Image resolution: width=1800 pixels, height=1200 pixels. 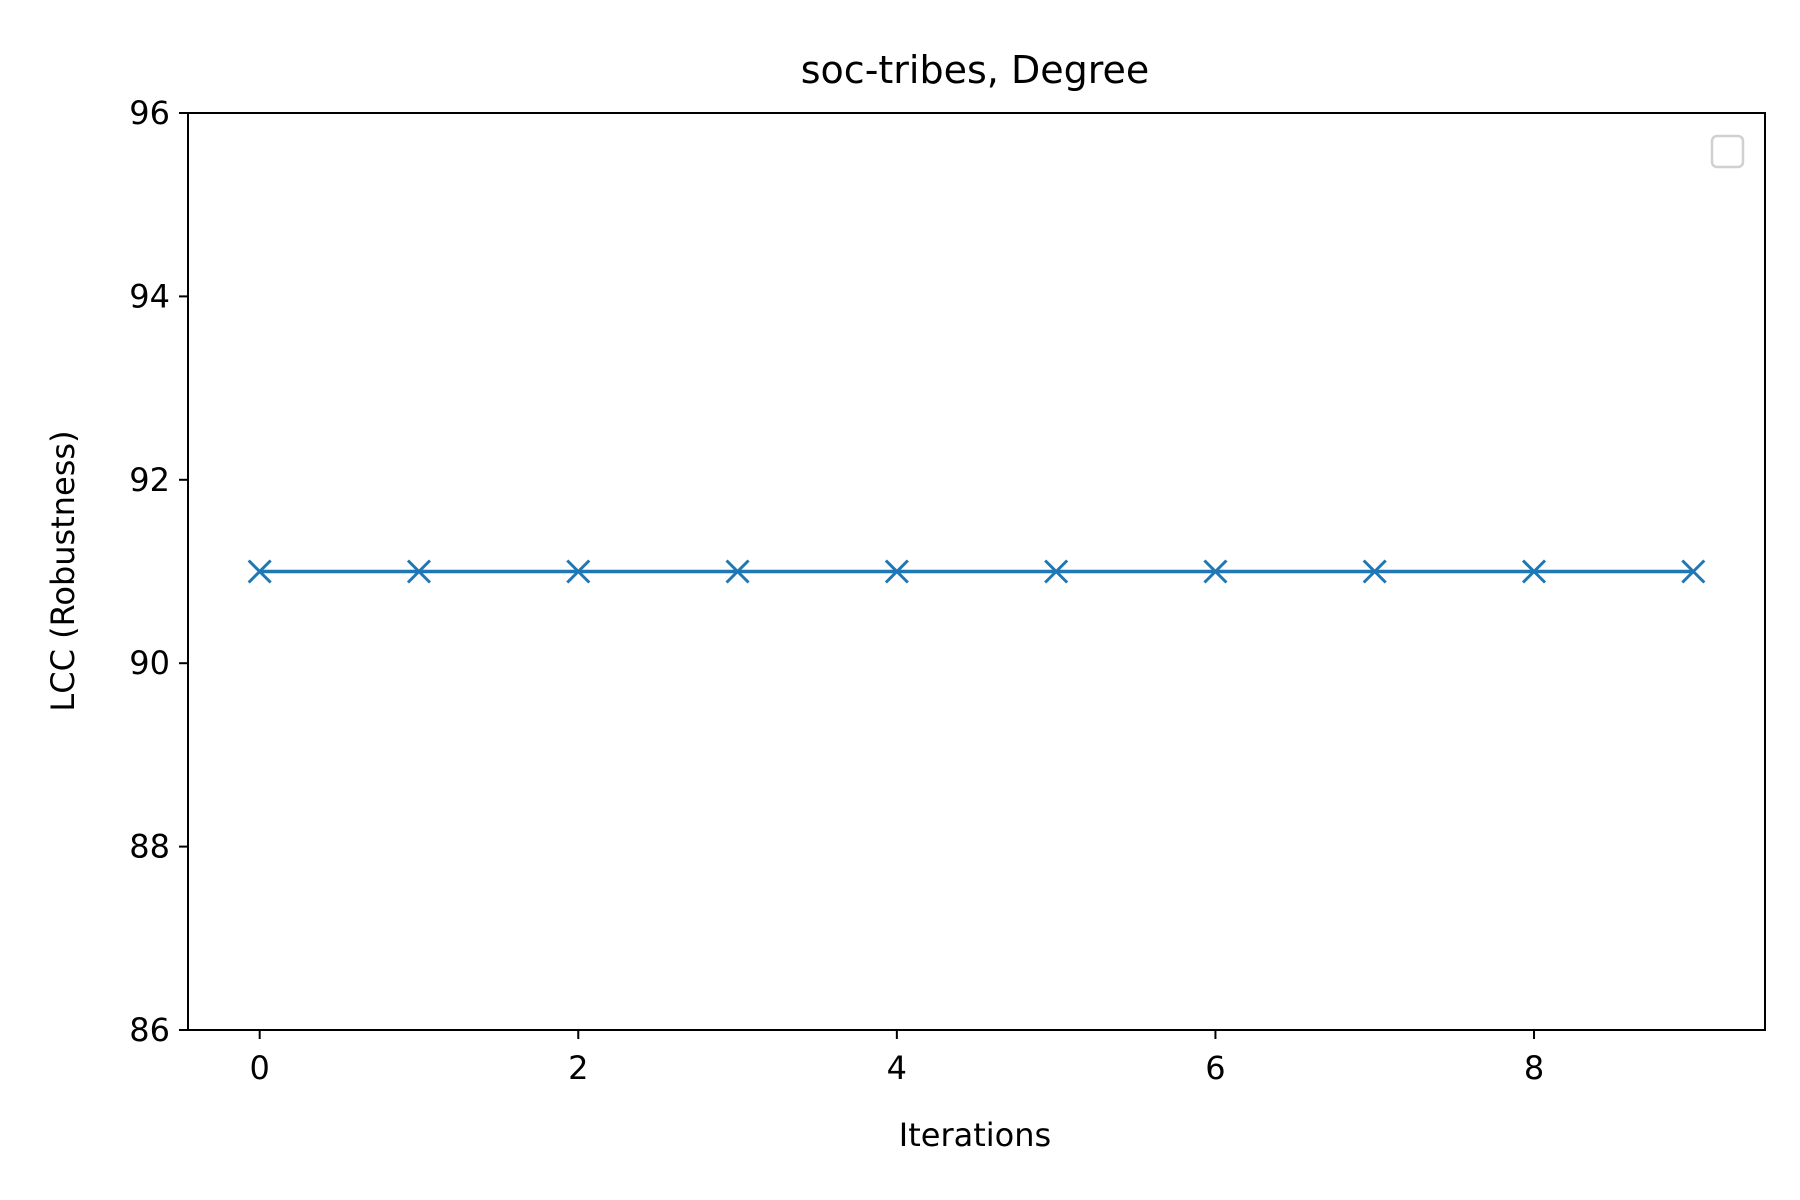 I want to click on legend-box, so click(x=1727, y=151).